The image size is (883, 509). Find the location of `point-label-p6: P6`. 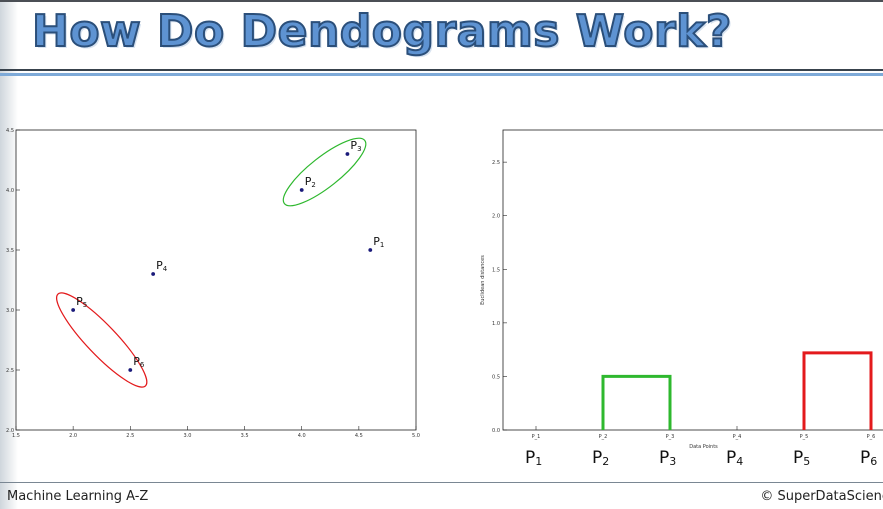

point-label-p6: P6 is located at coordinates (139, 362).